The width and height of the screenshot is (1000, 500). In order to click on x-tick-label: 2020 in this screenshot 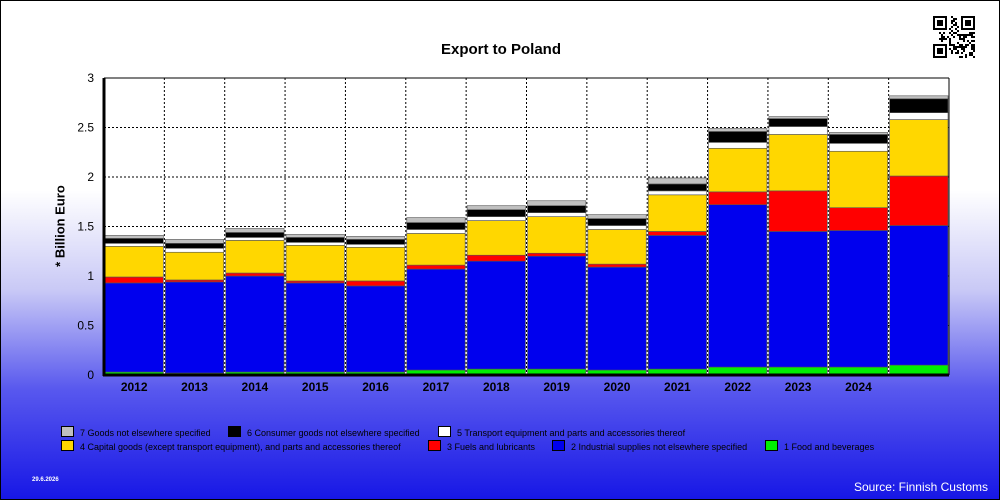, I will do `click(617, 387)`.